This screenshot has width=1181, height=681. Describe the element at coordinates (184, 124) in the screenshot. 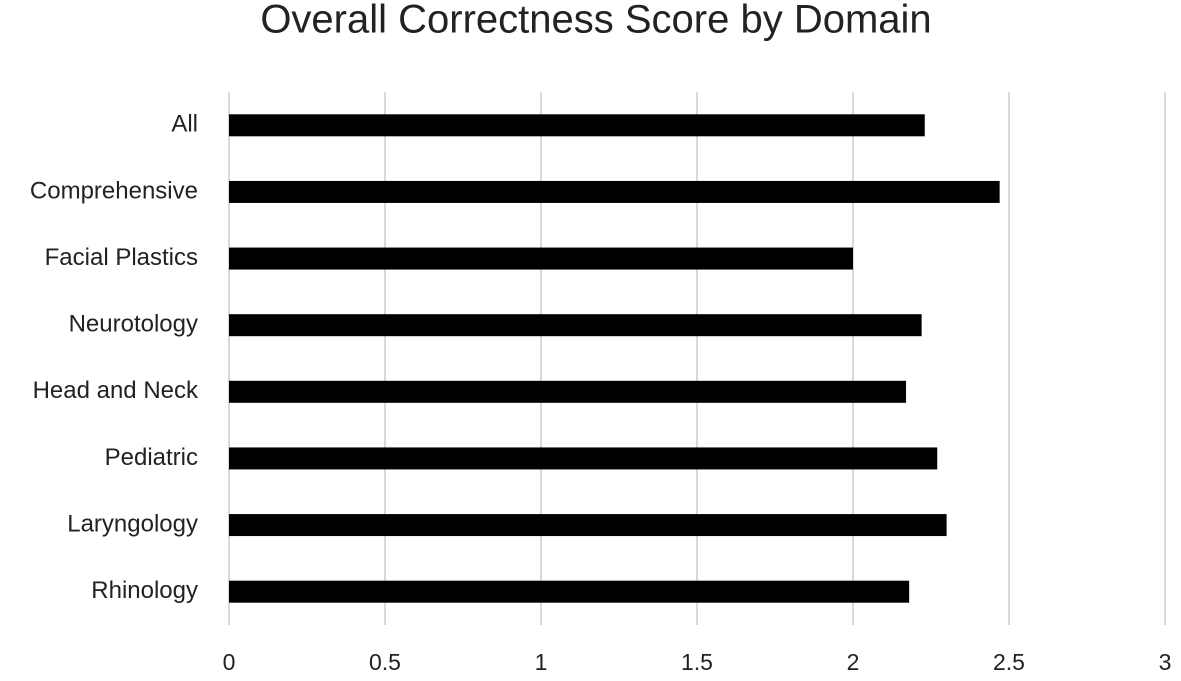

I see `y-tick-label: All` at that location.